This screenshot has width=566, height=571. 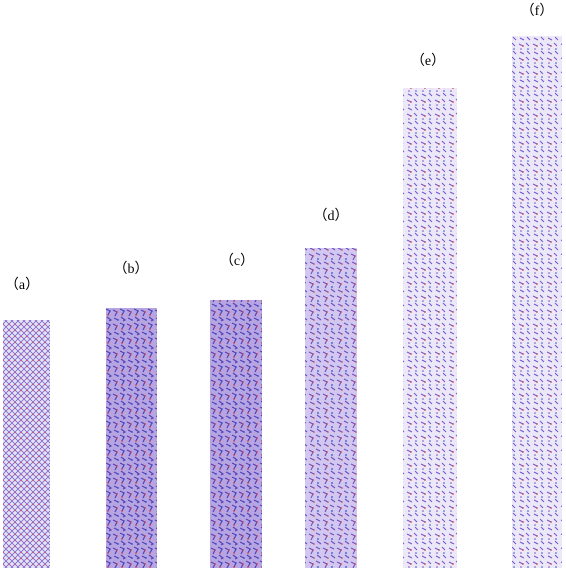 What do you see at coordinates (428, 61) in the screenshot?
I see `panel-label: （e）` at bounding box center [428, 61].